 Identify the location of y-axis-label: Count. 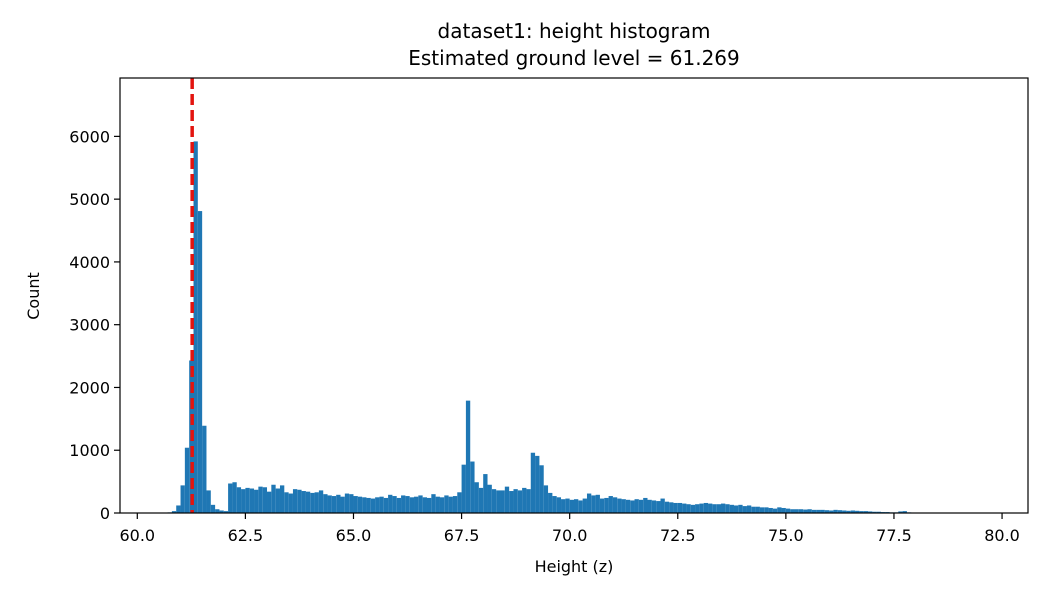
(33, 296).